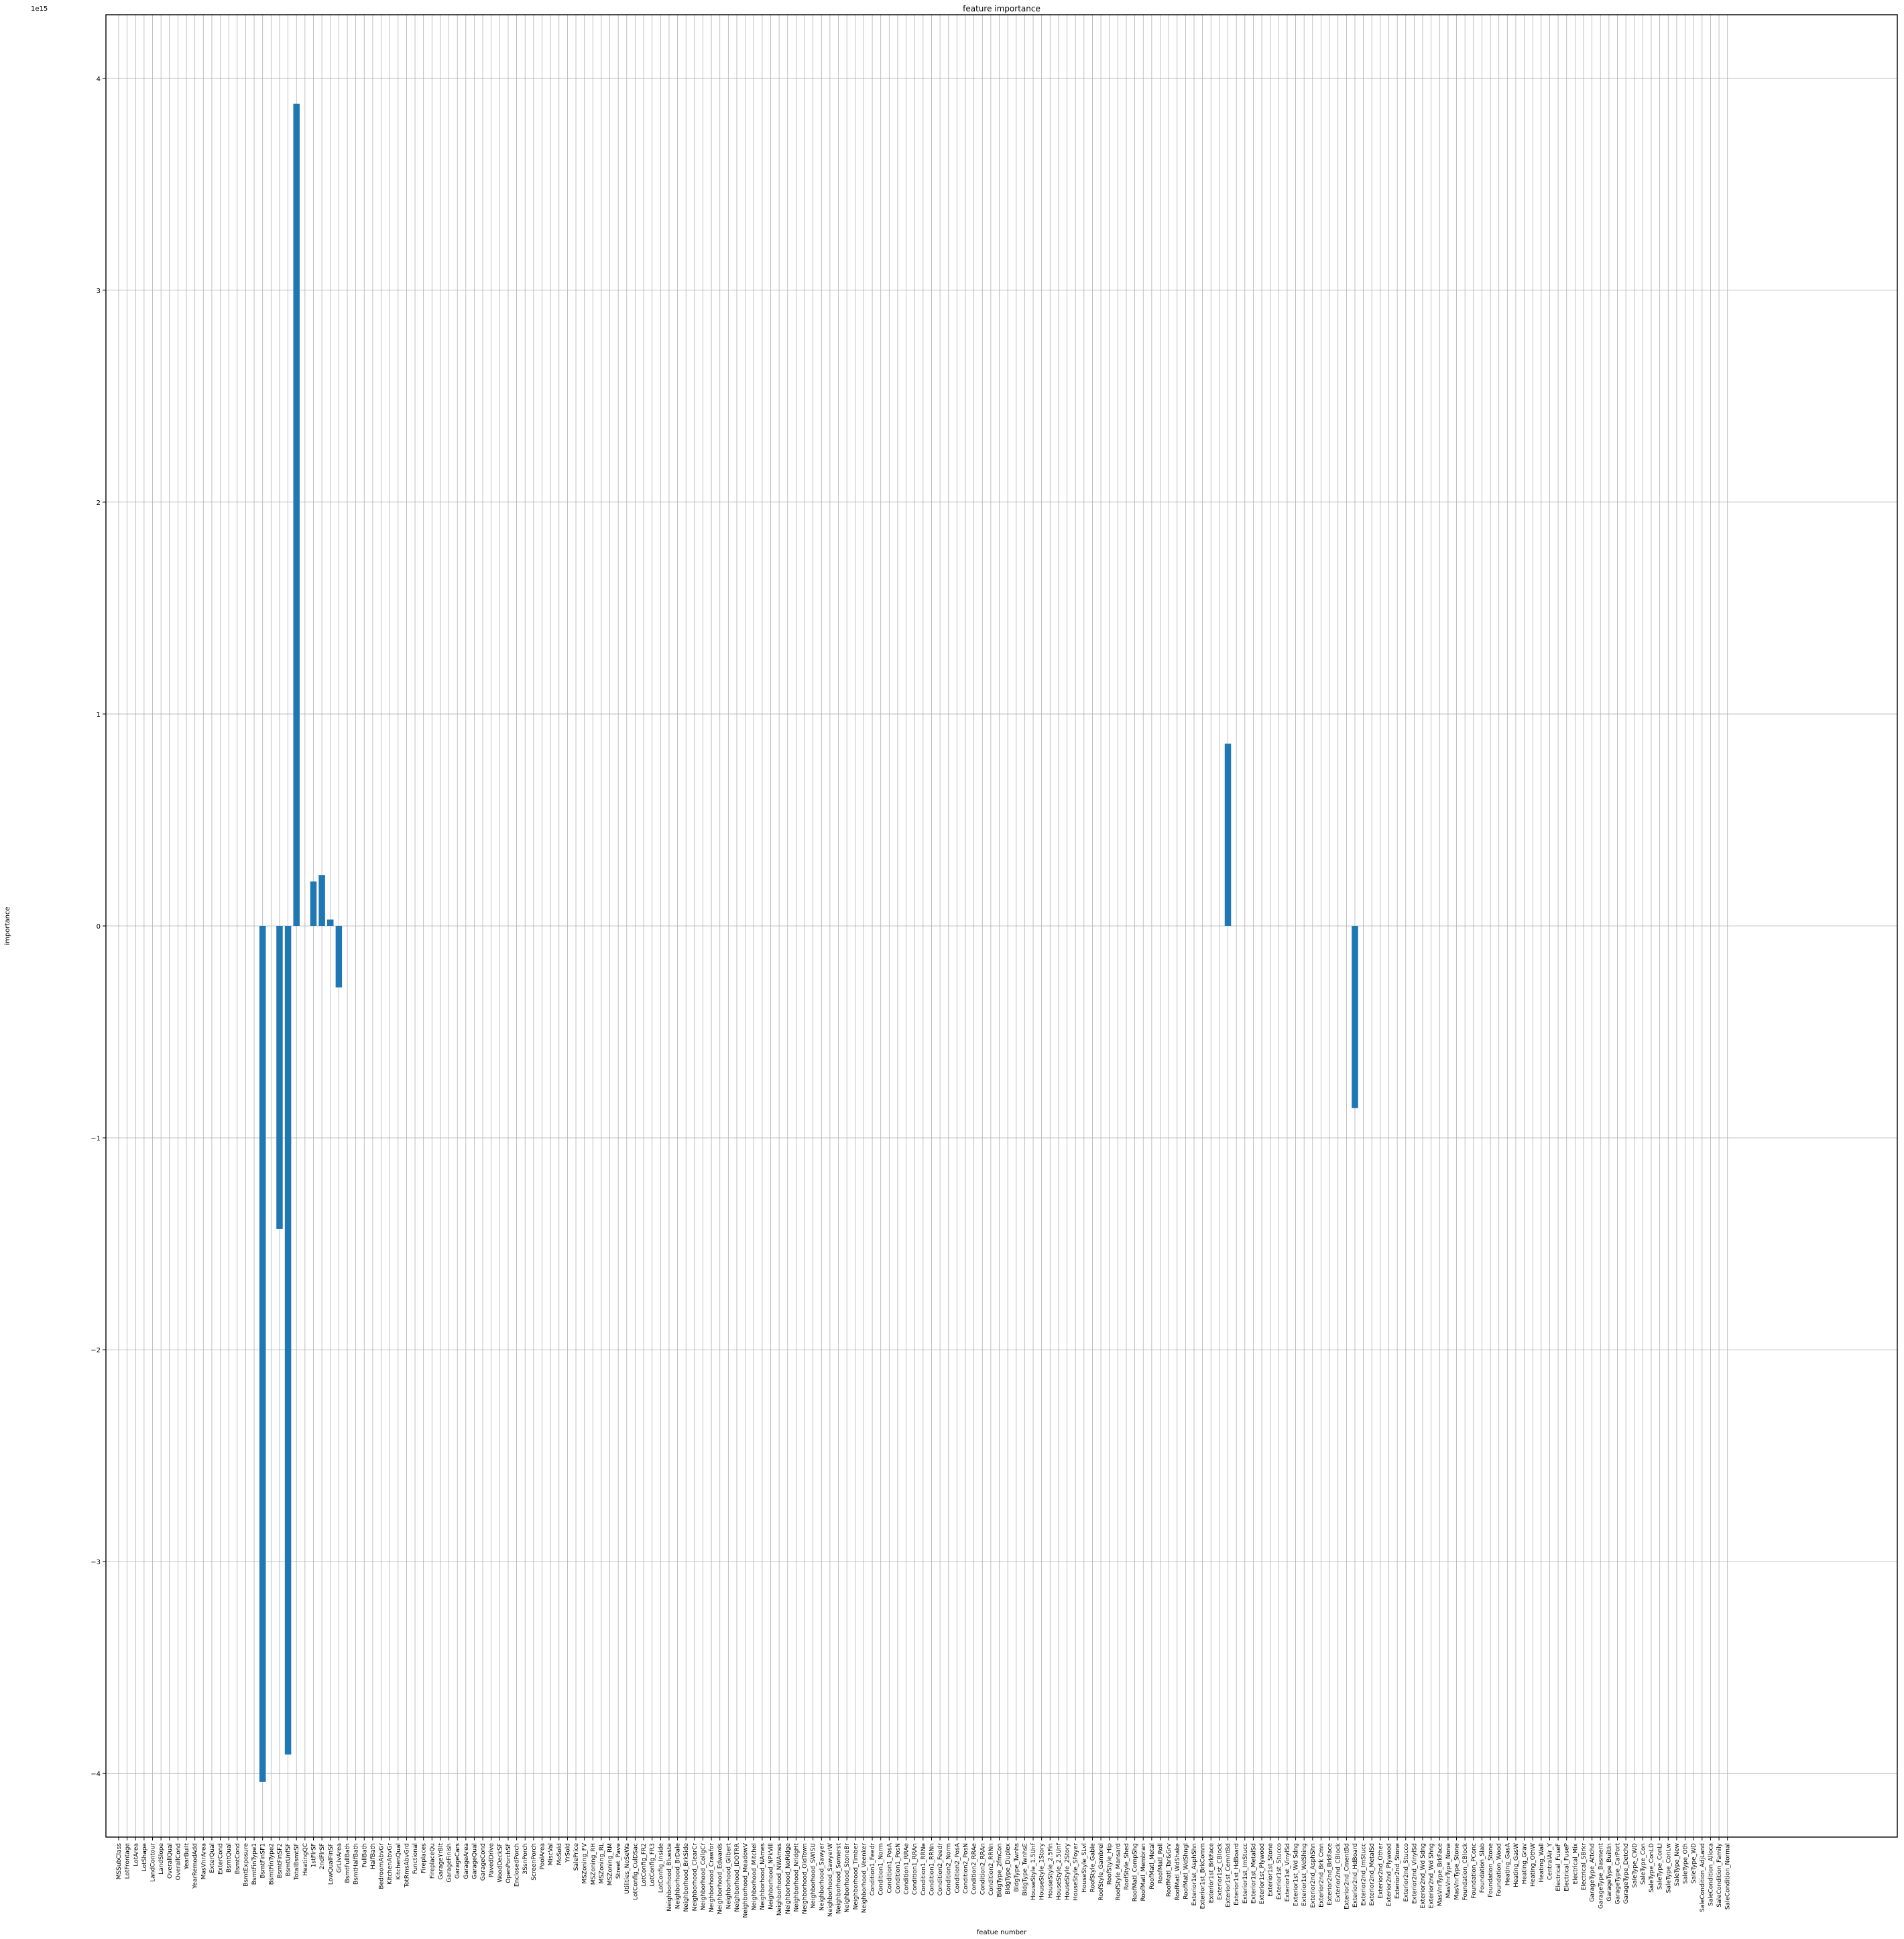  I want to click on x-tick-label: Condition1_PosN, so click(898, 1868).